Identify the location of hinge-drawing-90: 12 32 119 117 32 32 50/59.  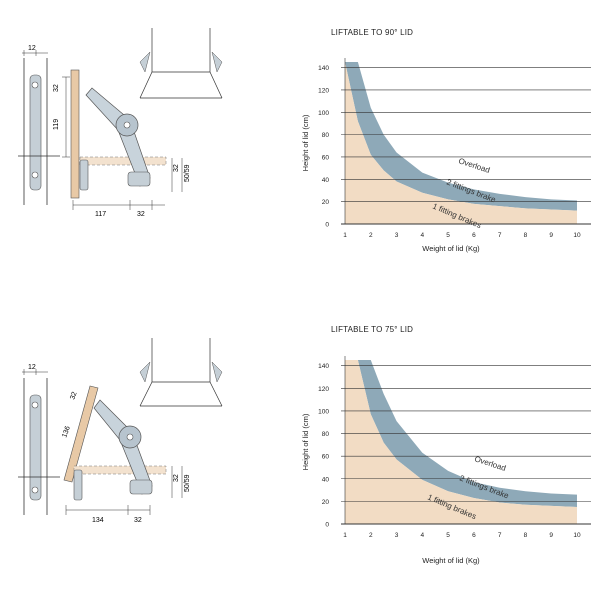
(120, 123).